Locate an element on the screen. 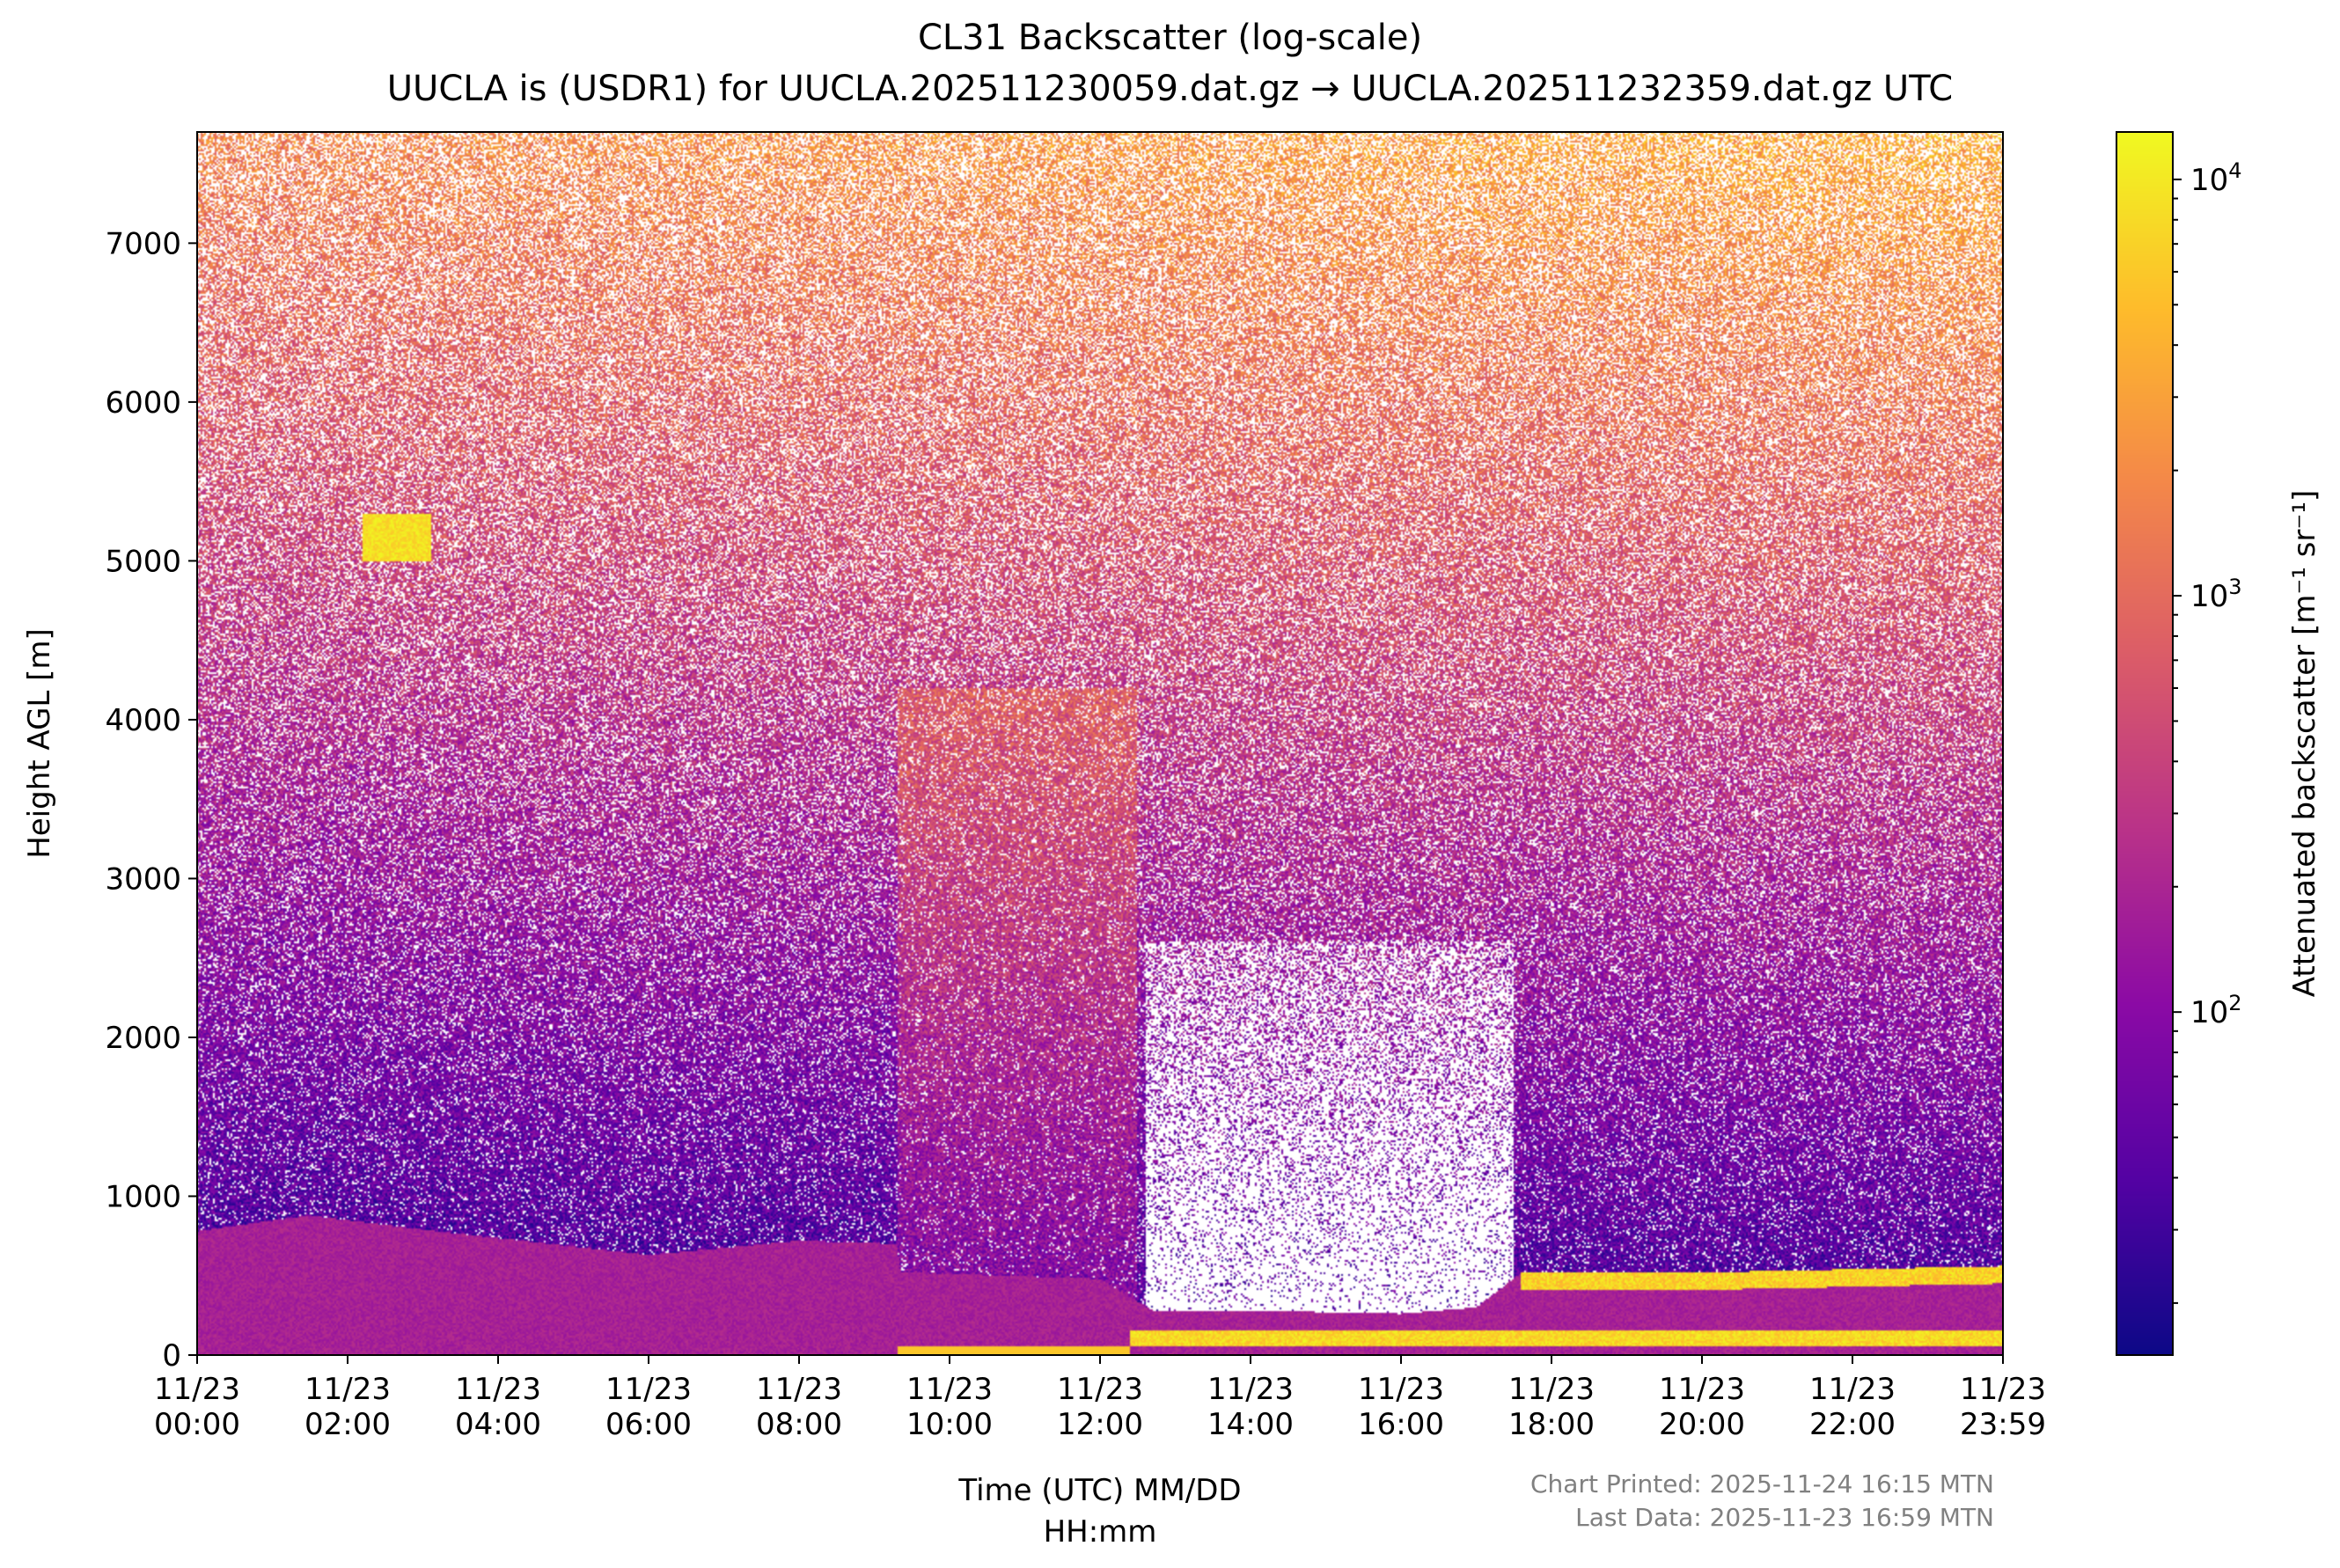  x-axis-label: Time (UTC) MM/DD is located at coordinates (1099, 1491).